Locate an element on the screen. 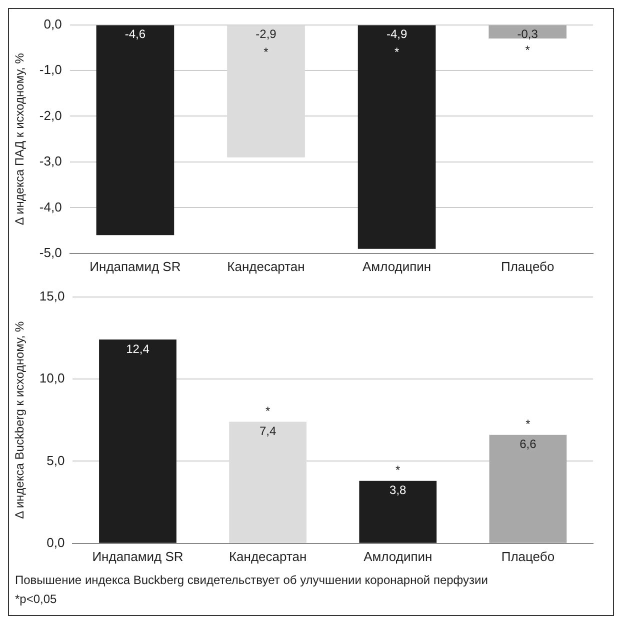 The width and height of the screenshot is (626, 637). y-tick-label: 10,0 is located at coordinates (52, 378).